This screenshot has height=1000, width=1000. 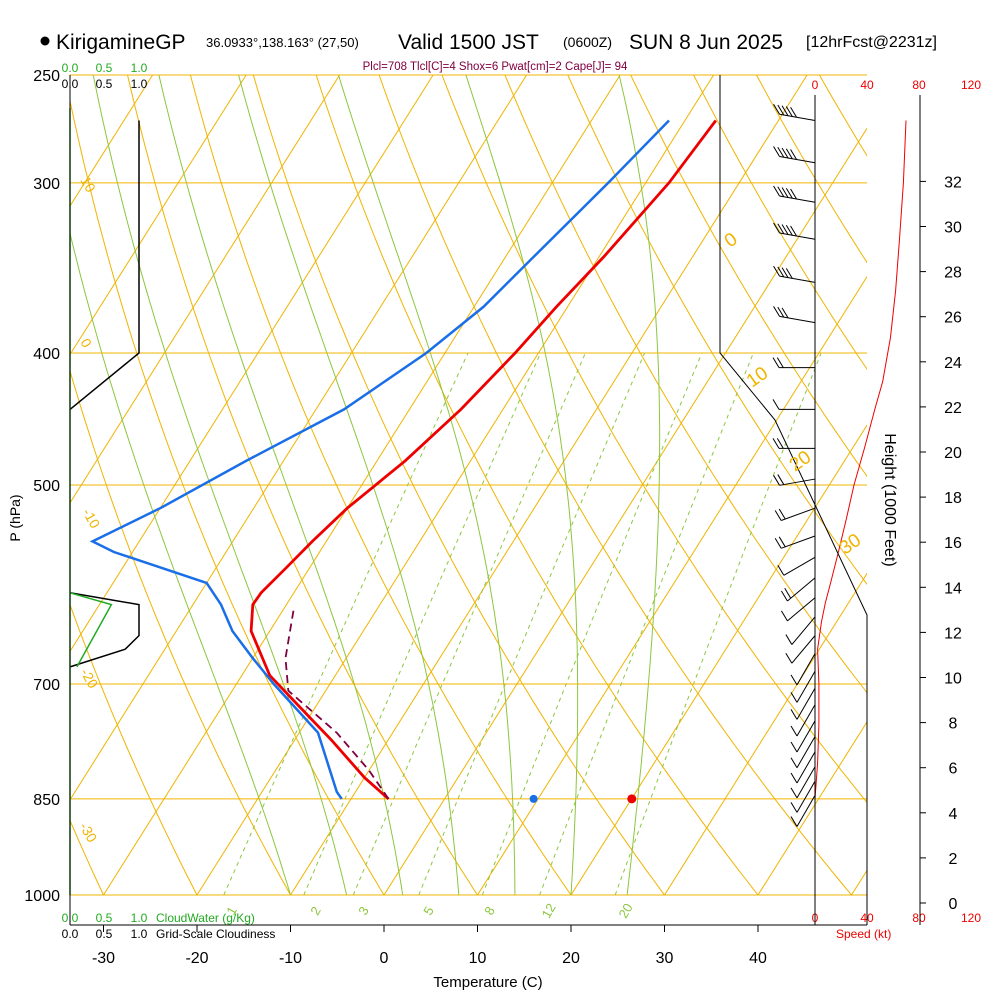 What do you see at coordinates (953, 408) in the screenshot?
I see `height-tick-label: 22` at bounding box center [953, 408].